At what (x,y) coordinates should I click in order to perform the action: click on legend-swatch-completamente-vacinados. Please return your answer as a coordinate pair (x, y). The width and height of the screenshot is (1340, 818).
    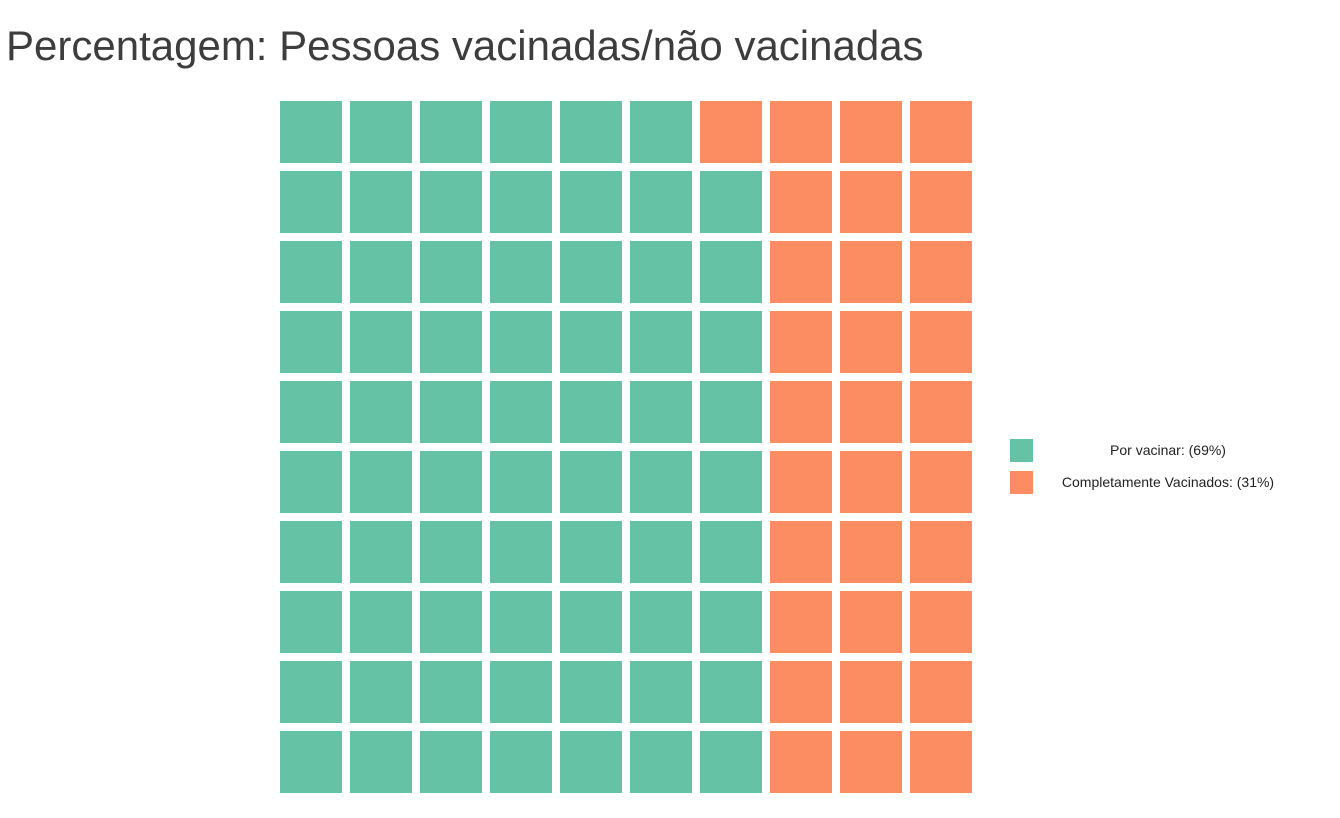
    Looking at the image, I should click on (1021, 482).